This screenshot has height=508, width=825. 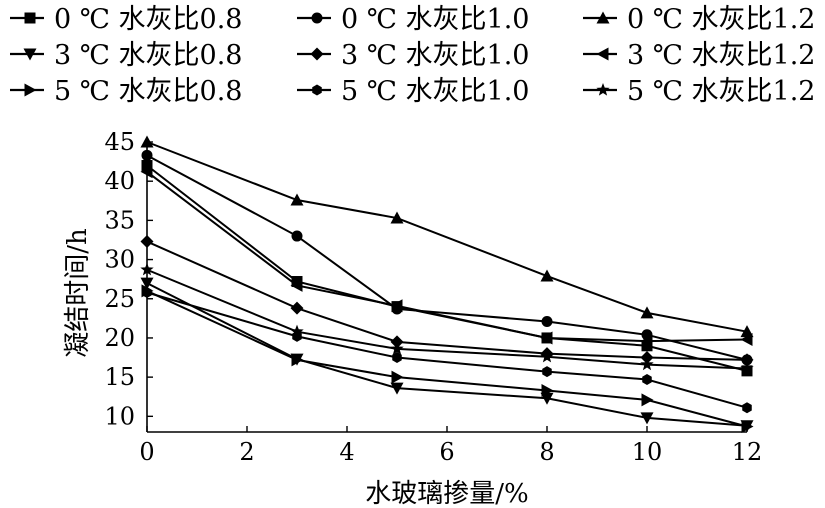 What do you see at coordinates (146, 452) in the screenshot?
I see `x-tick-label: 0` at bounding box center [146, 452].